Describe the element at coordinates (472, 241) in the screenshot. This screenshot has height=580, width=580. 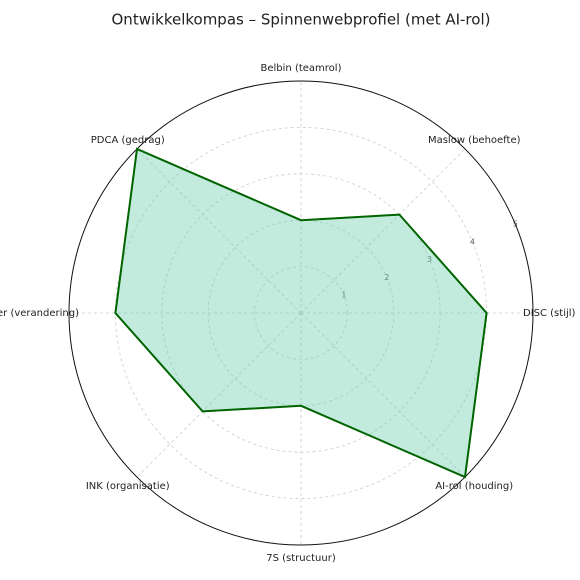
I see `r-tick-label: 4` at that location.